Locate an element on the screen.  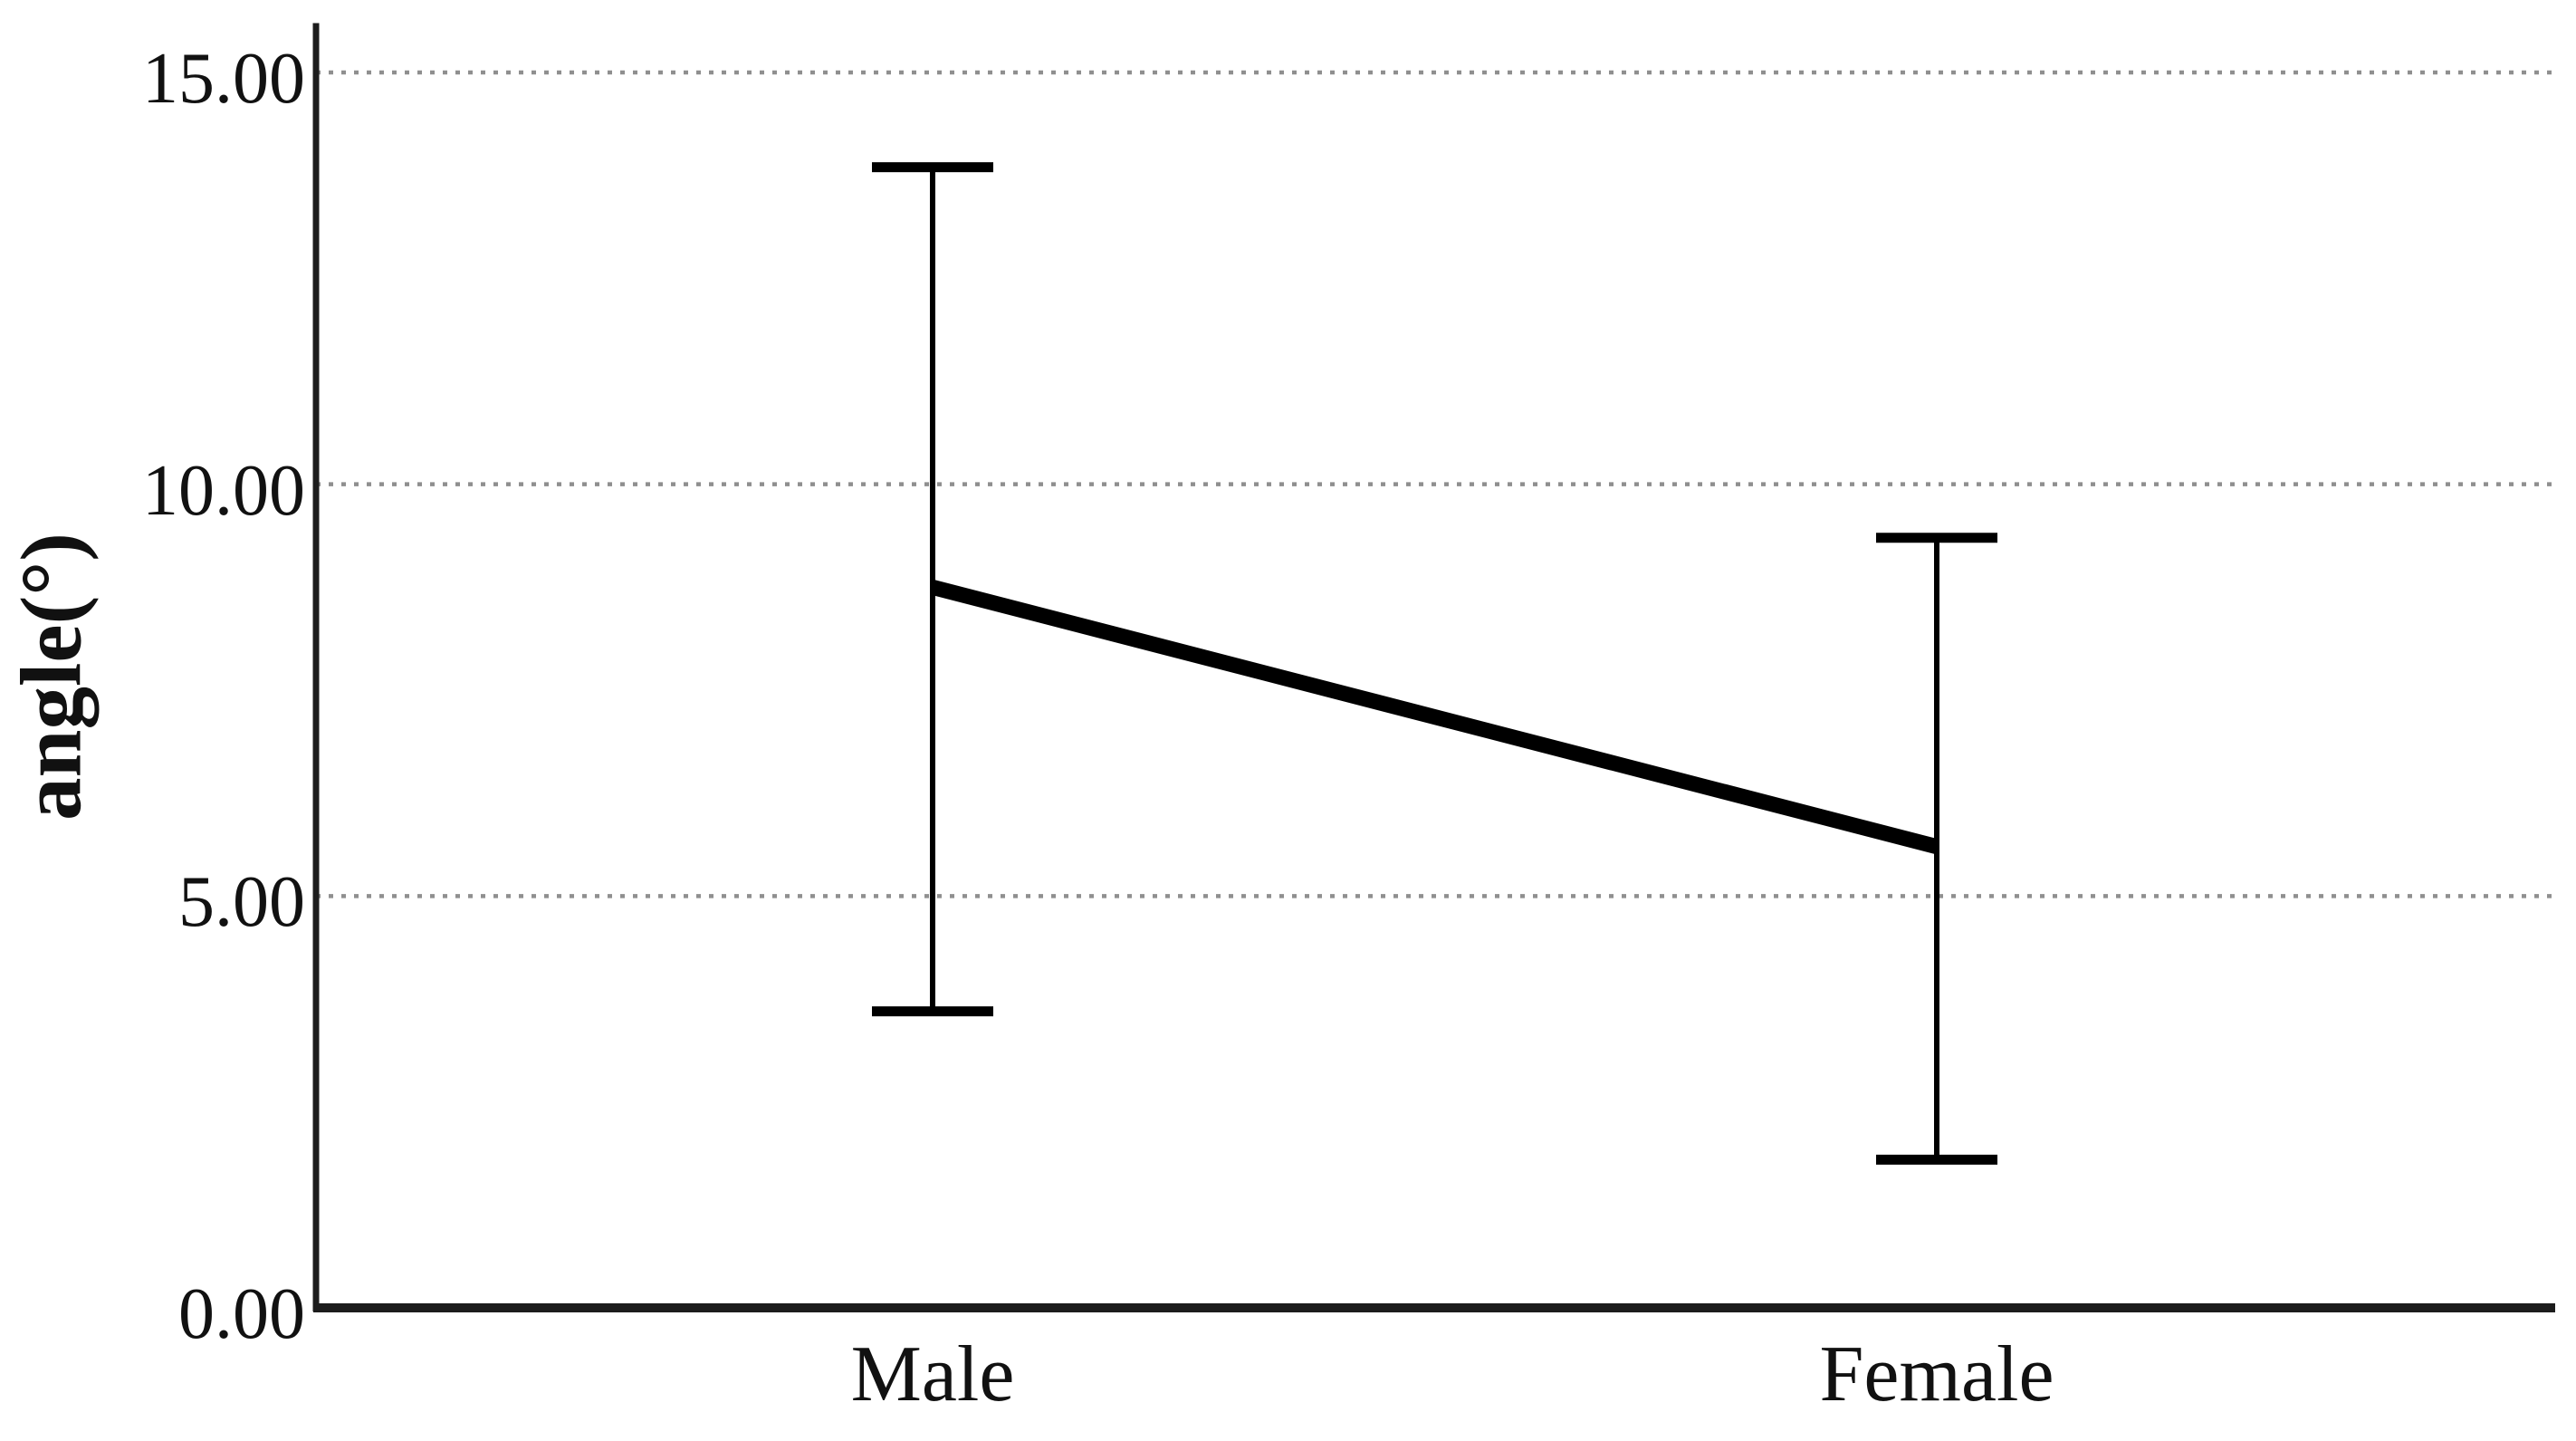
x-category-label-male: Male is located at coordinates (932, 1374).